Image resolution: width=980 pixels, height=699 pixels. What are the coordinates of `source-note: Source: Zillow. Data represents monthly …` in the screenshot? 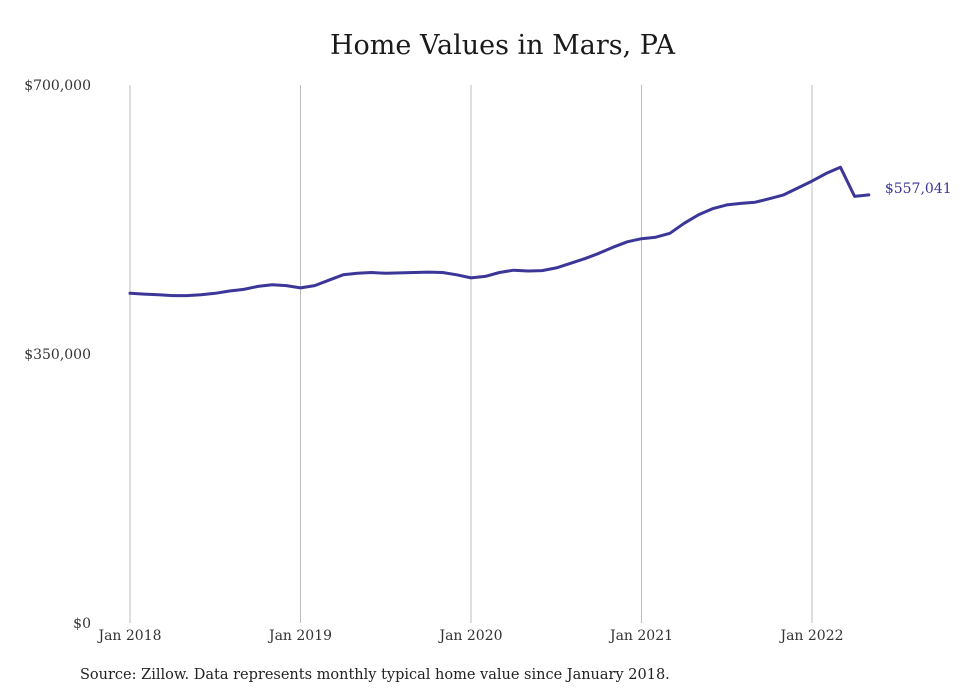 It's located at (375, 675).